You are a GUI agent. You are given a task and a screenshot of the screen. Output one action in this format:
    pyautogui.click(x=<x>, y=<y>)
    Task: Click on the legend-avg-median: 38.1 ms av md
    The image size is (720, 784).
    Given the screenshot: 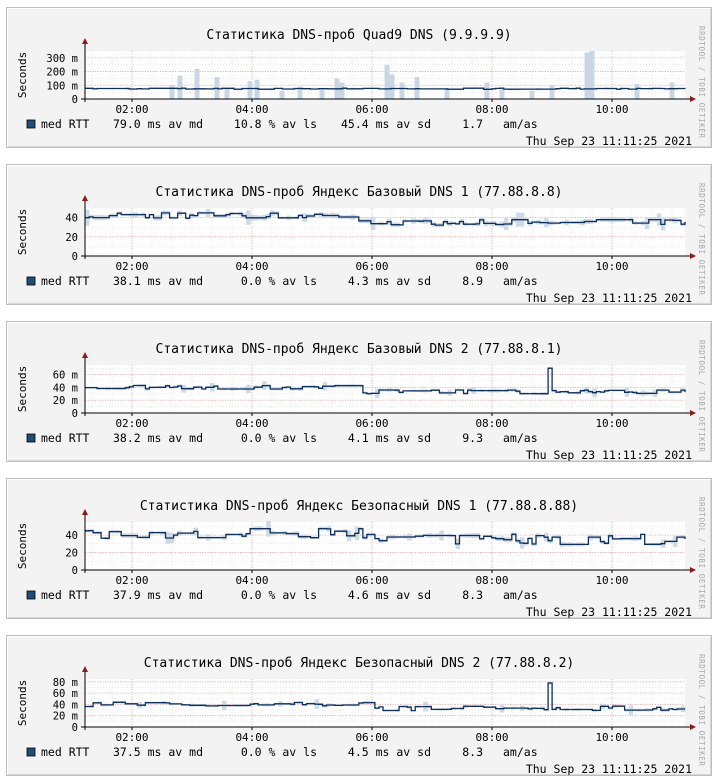 What is the action you would take?
    pyautogui.click(x=158, y=281)
    